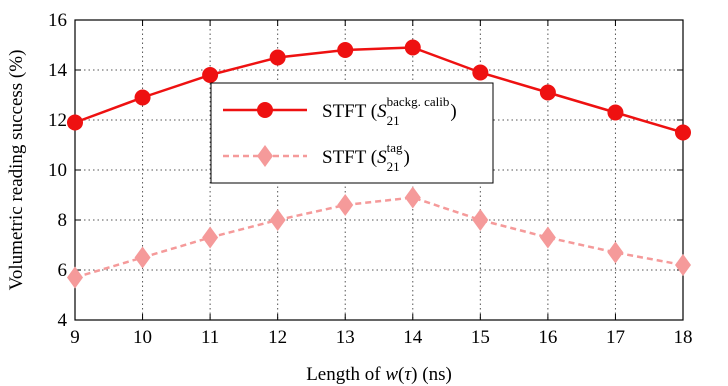 The image size is (728, 386). Describe the element at coordinates (547, 337) in the screenshot. I see `x-tick-label: 16` at that location.